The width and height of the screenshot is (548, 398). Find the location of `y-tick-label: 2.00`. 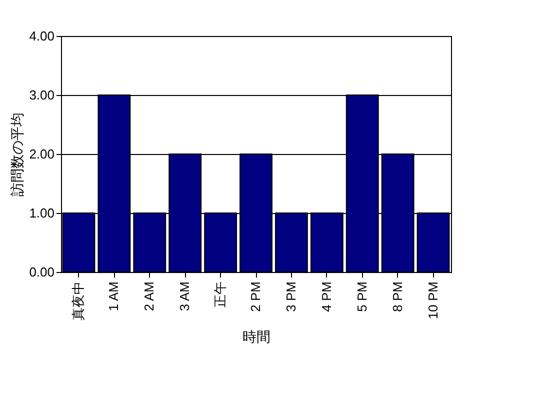

y-tick-label: 2.00 is located at coordinates (41, 154).